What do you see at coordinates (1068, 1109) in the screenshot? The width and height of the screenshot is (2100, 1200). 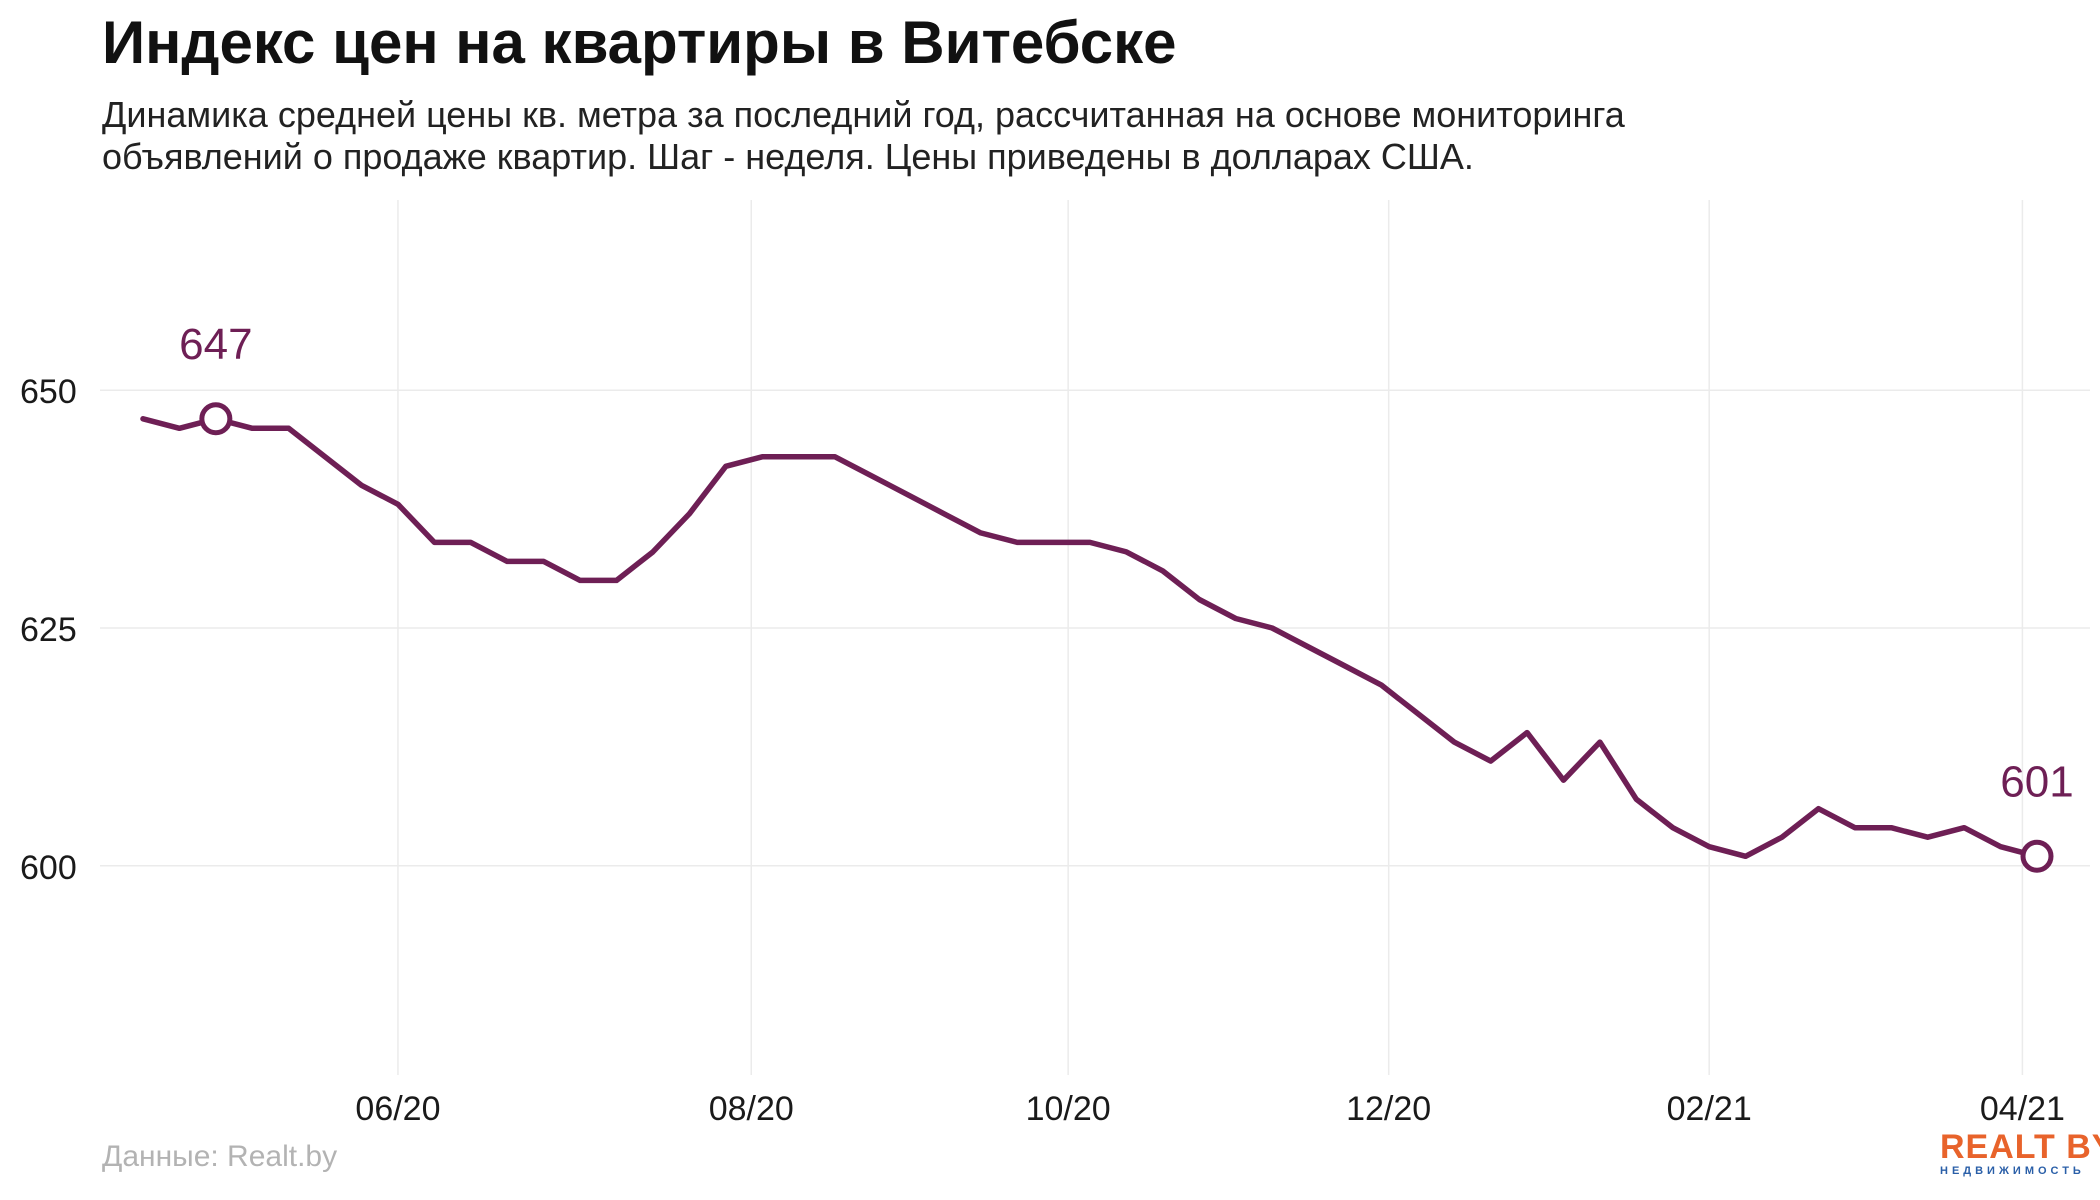 I see `x-tick-label: 10/20` at bounding box center [1068, 1109].